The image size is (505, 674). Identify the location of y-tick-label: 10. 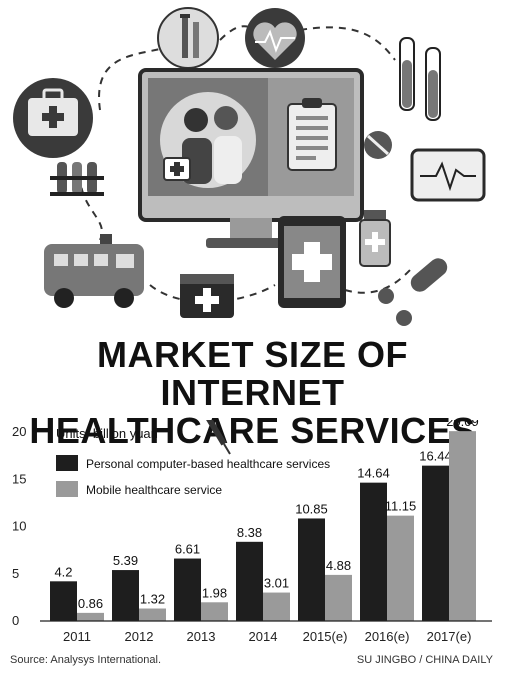
(19, 526).